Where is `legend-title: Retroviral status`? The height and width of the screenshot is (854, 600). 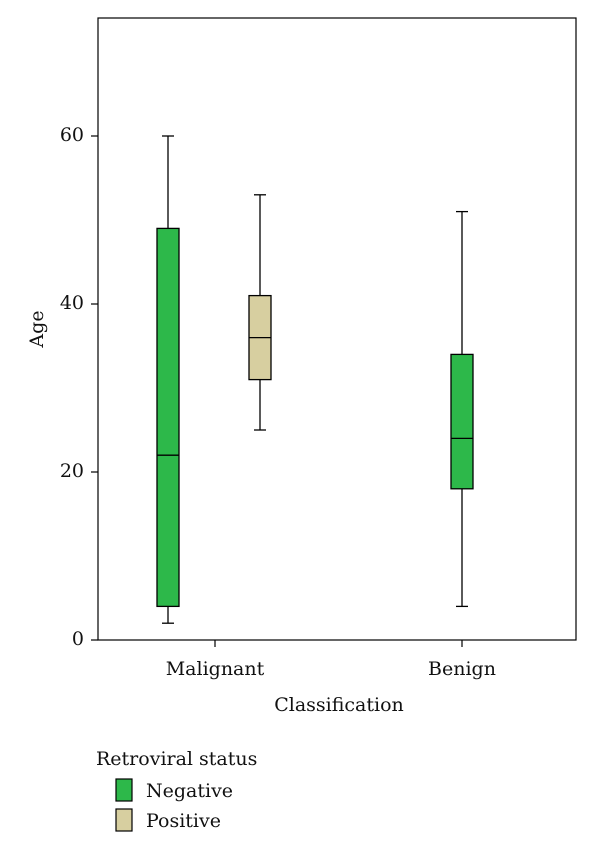 legend-title: Retroviral status is located at coordinates (176, 759).